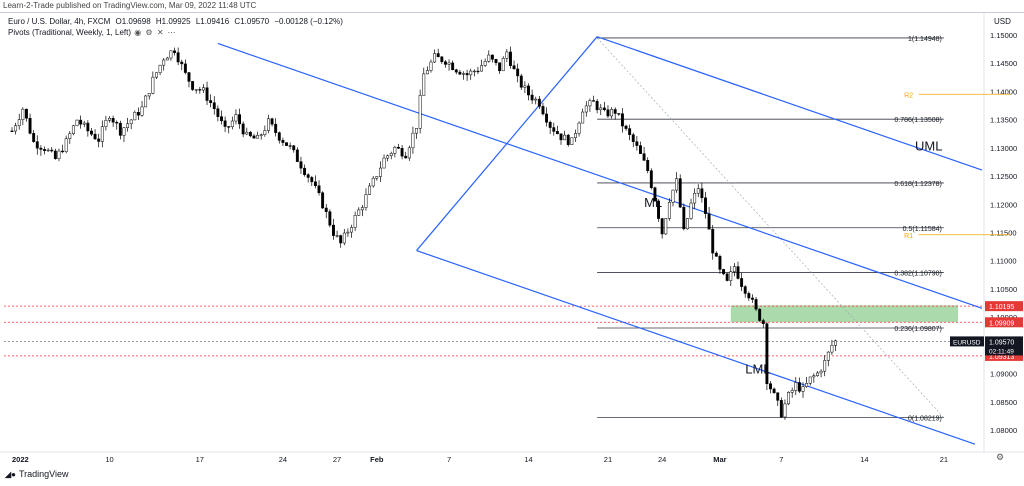 This screenshot has height=486, width=1024. What do you see at coordinates (528, 459) in the screenshot?
I see `x-tick-label: 14` at bounding box center [528, 459].